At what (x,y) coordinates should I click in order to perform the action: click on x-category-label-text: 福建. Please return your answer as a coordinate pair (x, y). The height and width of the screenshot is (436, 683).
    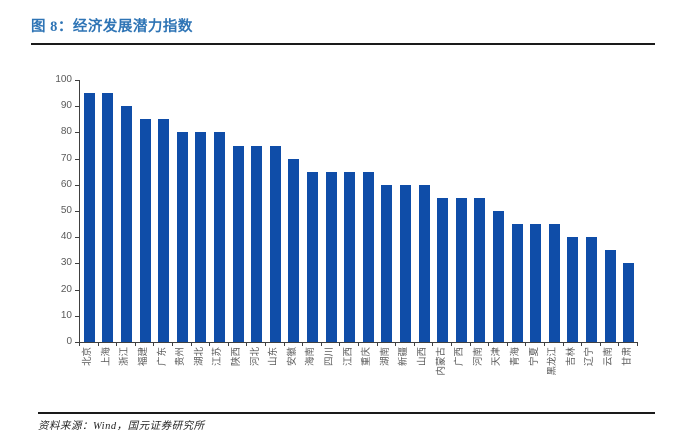
    Looking at the image, I should click on (144, 357).